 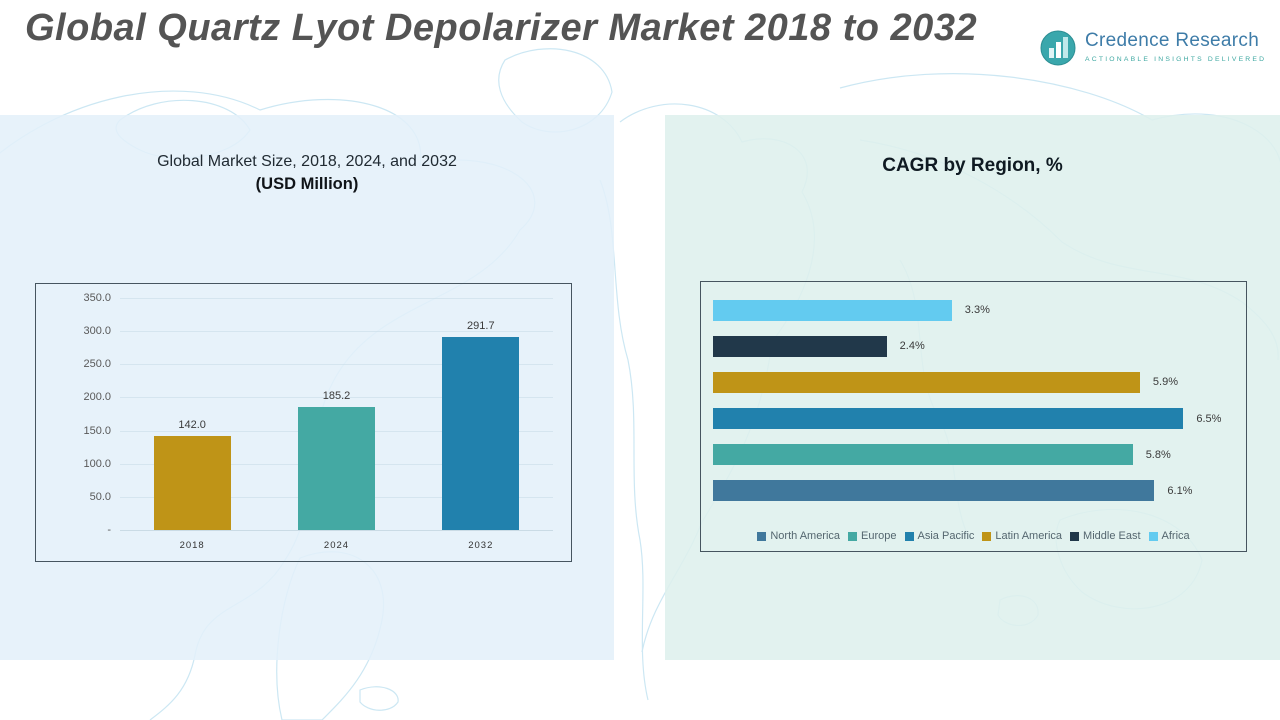 What do you see at coordinates (1165, 382) in the screenshot?
I see `cagr-value-label: 5.9%` at bounding box center [1165, 382].